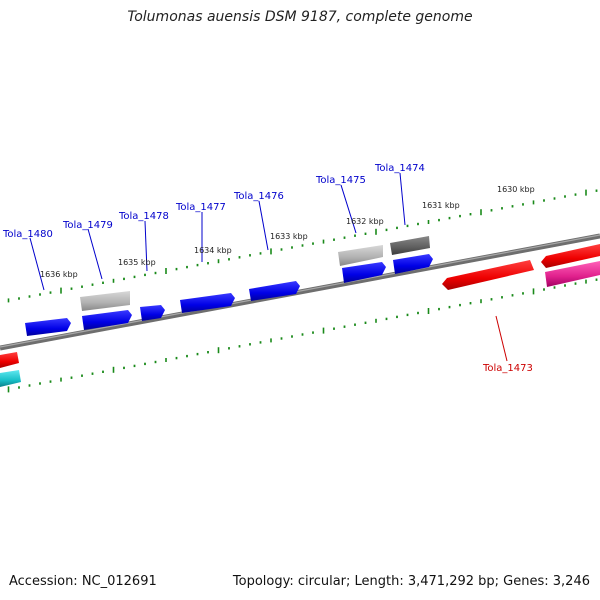  I want to click on pseudogene-tola-1479-region, so click(105, 301).